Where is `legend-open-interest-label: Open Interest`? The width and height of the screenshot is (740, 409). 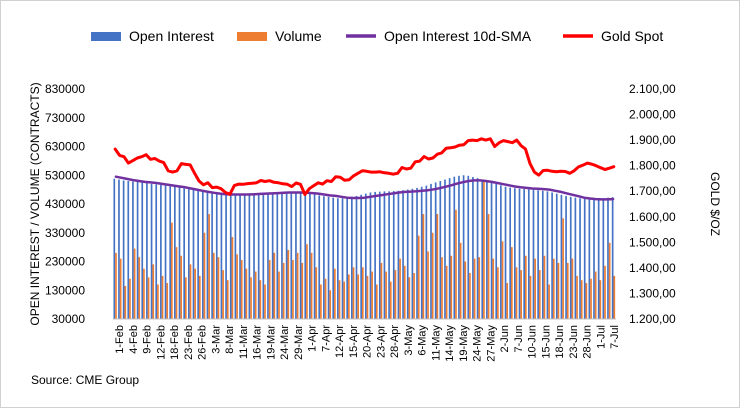 legend-open-interest-label: Open Interest is located at coordinates (171, 36).